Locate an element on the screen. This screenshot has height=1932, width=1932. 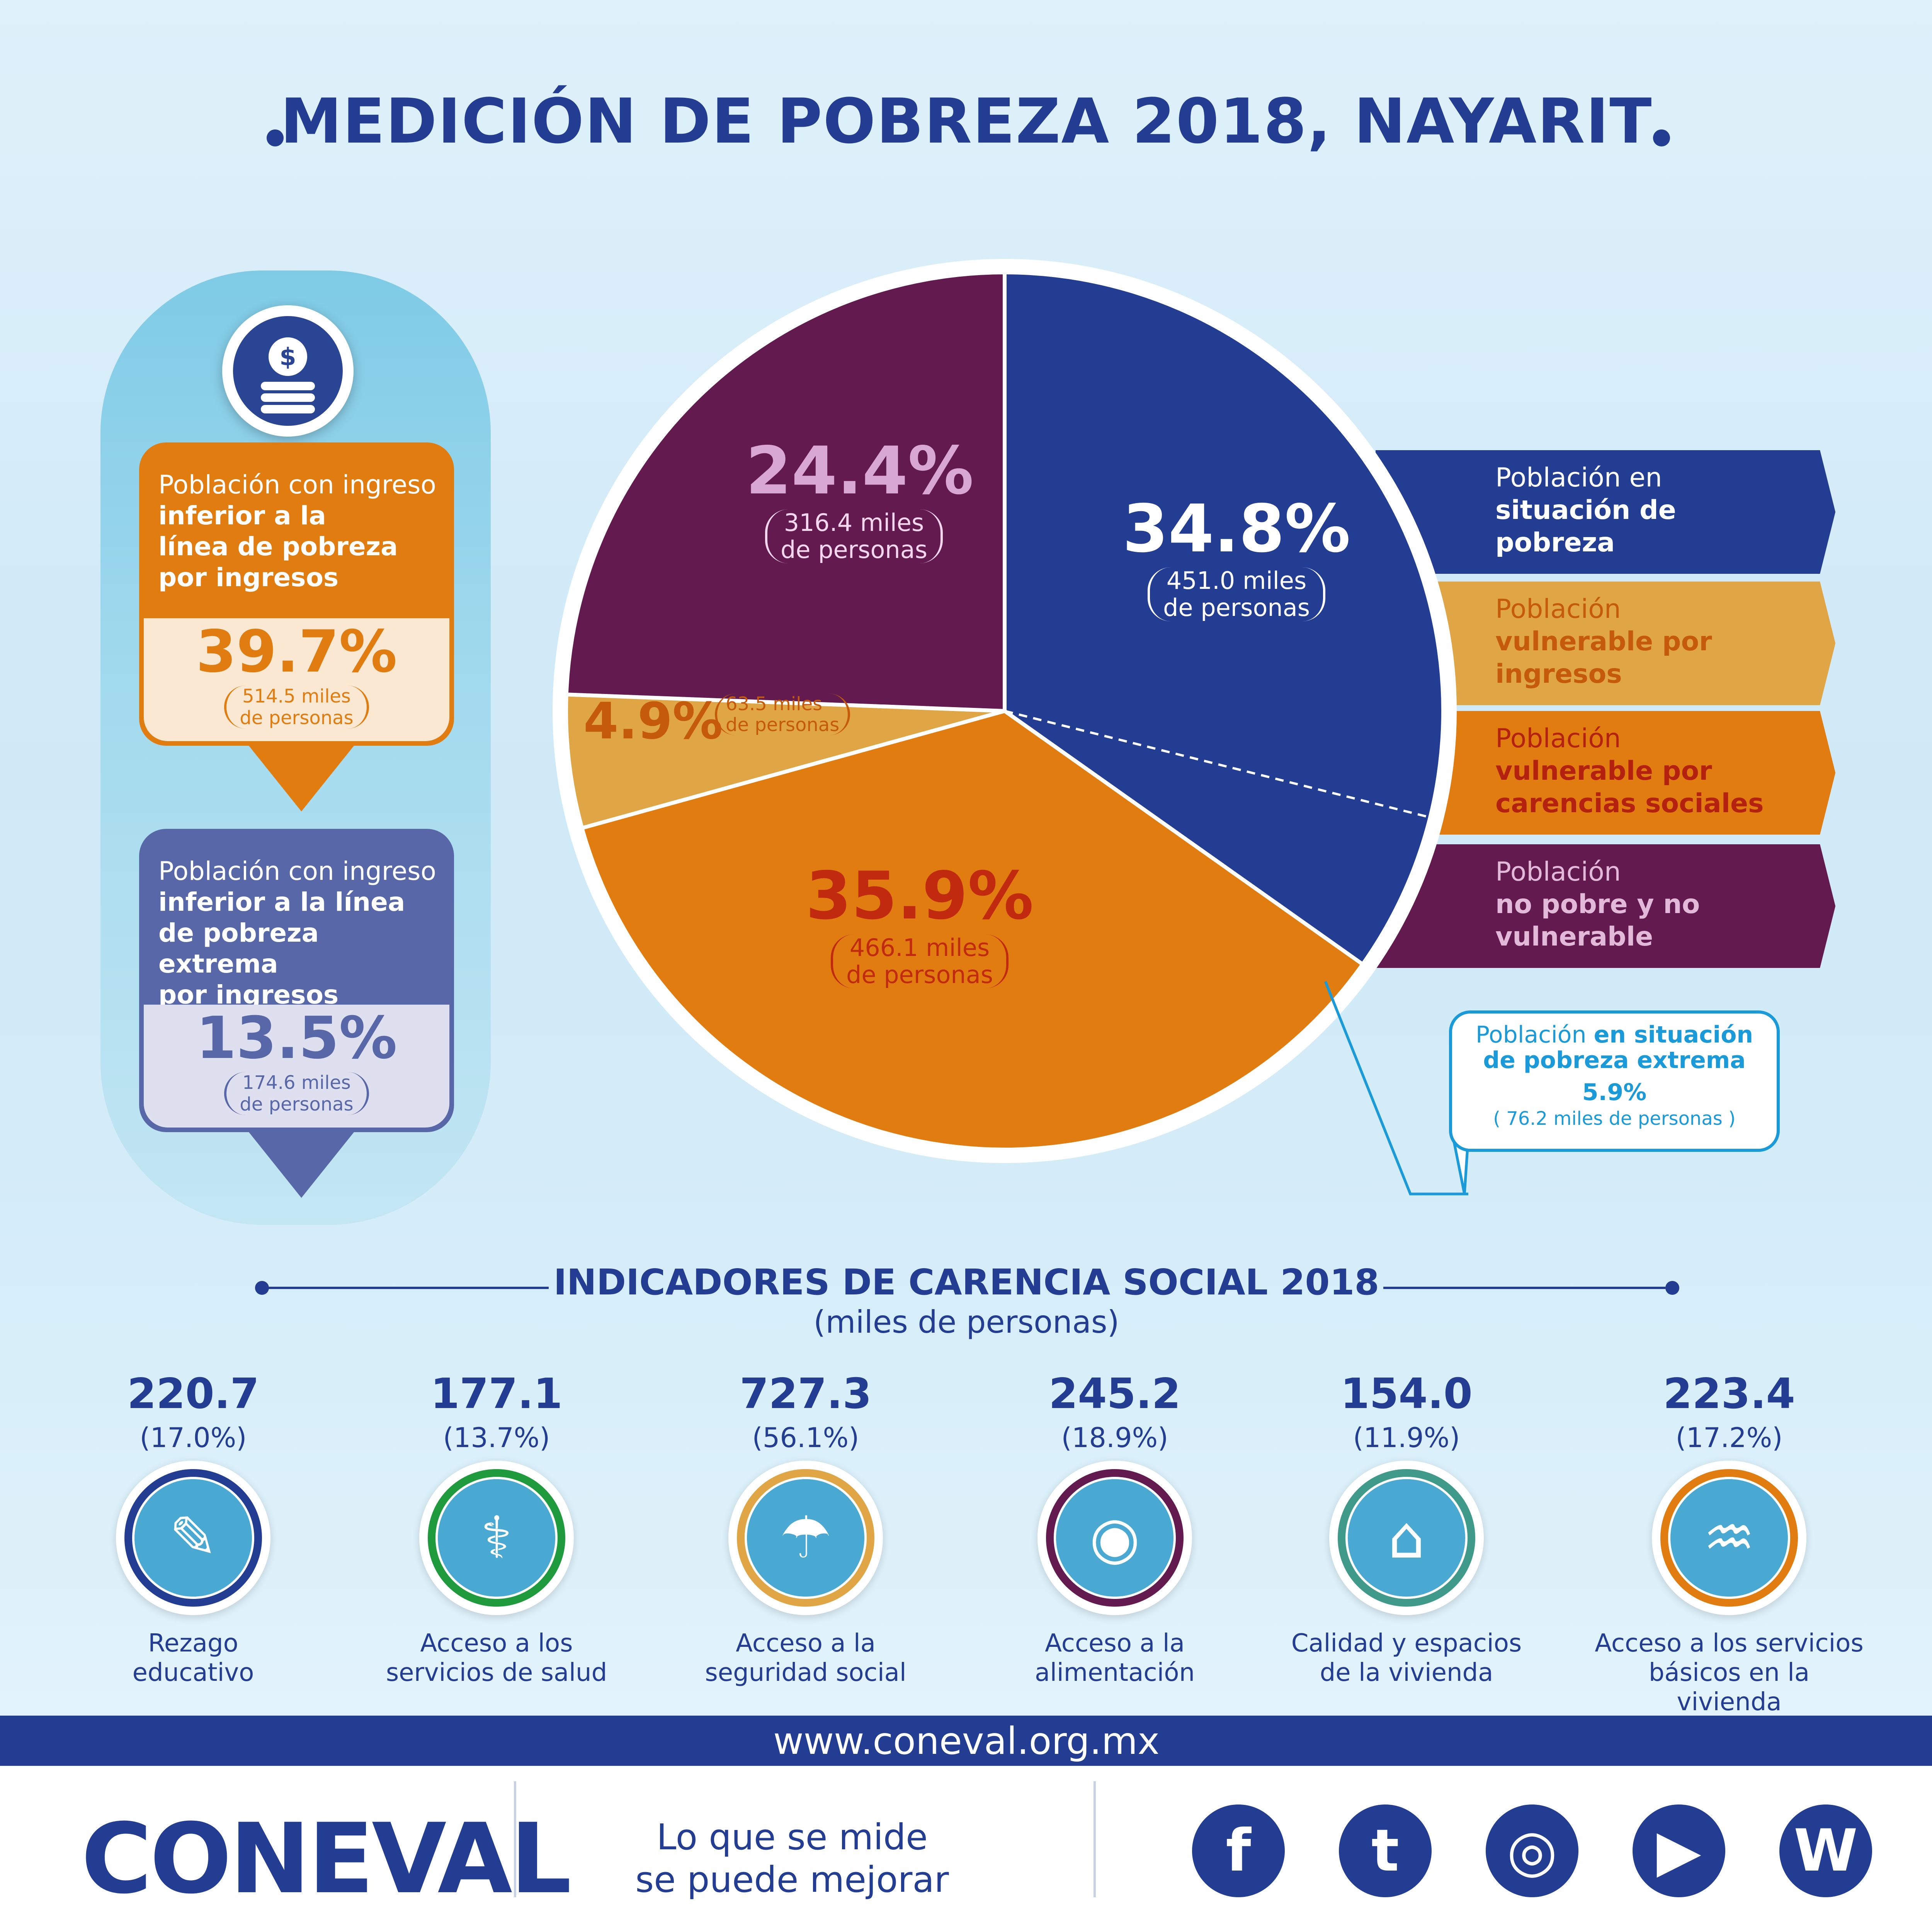
slice-sub-pobreza-1: 451.0 miles is located at coordinates (1236, 581).